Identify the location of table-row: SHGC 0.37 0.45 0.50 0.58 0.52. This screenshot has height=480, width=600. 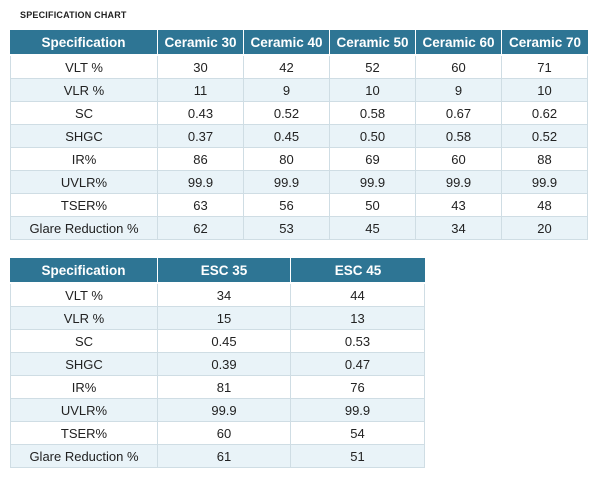
(299, 136).